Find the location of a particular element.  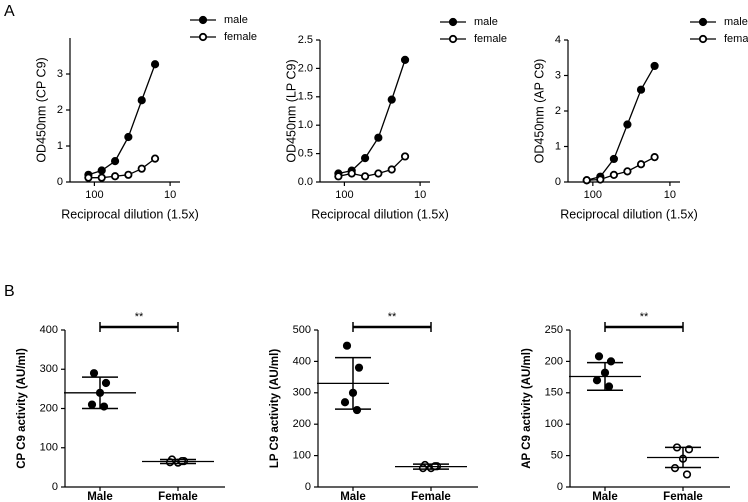

y-tick-label: 1.5 is located at coordinates (305, 97).